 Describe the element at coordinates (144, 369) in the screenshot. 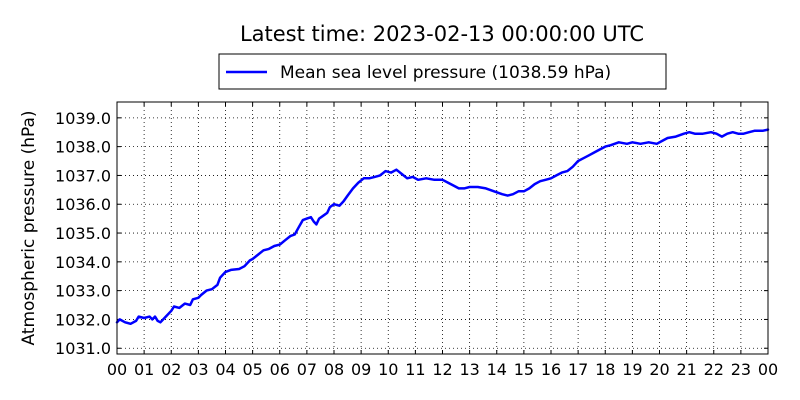

I see `x-tick-label: 01` at that location.